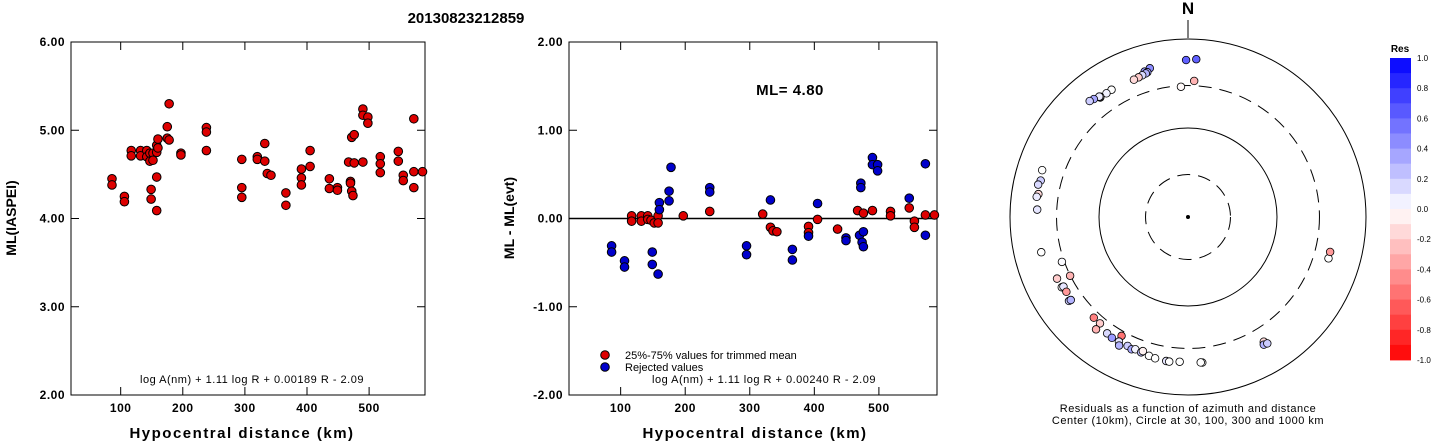 This screenshot has width=1437, height=441. I want to click on y-tick-label: -2.00, so click(548, 395).